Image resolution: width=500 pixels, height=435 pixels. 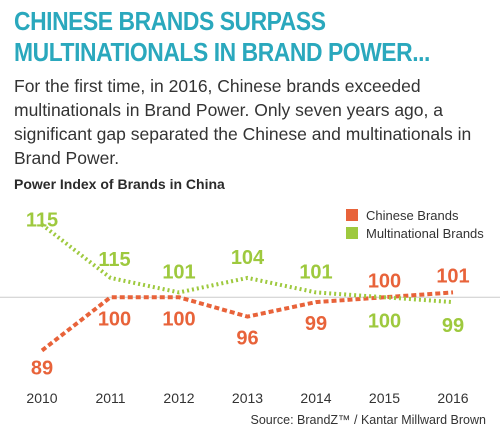 I want to click on legend-item-chinese: Chinese Brands, so click(x=415, y=215).